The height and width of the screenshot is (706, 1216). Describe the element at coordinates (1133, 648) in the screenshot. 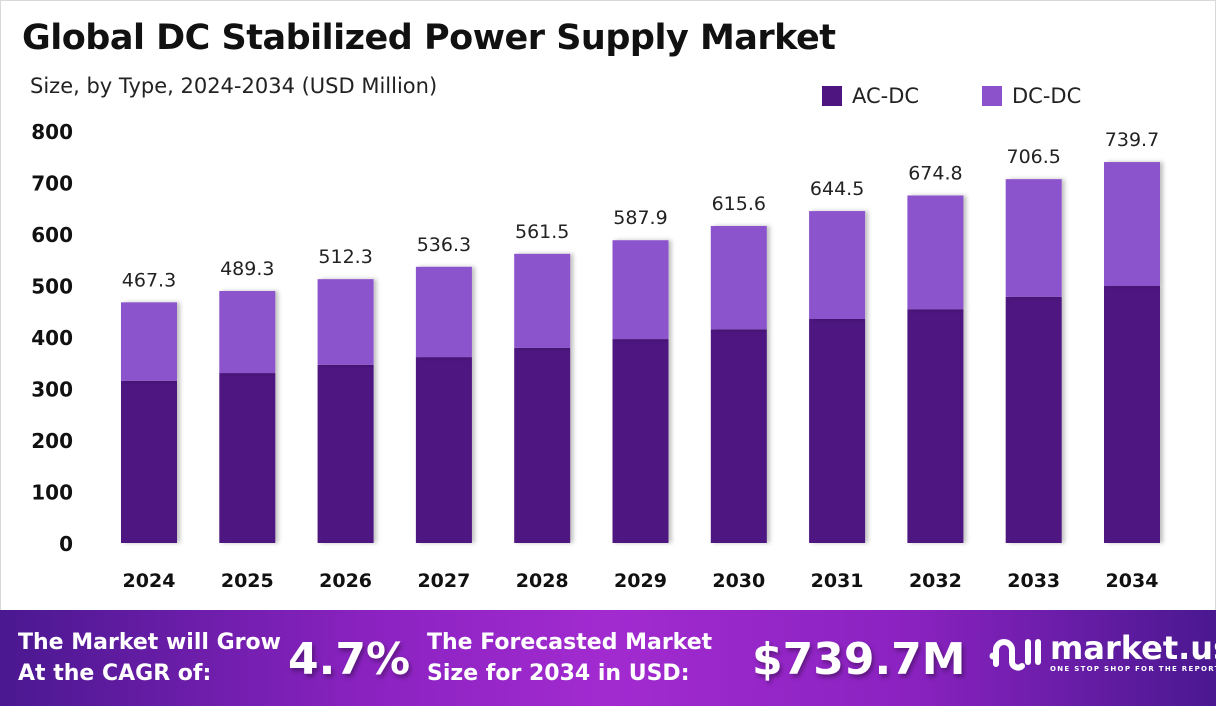

I see `logo-name: market.us` at that location.